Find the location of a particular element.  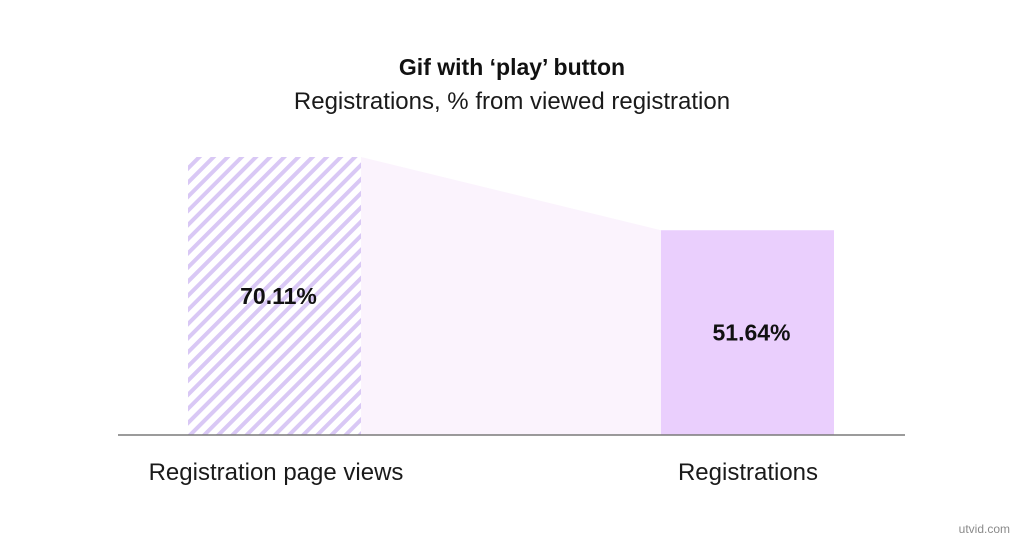

data-label-registration-page-views: 70.11% is located at coordinates (278, 296).